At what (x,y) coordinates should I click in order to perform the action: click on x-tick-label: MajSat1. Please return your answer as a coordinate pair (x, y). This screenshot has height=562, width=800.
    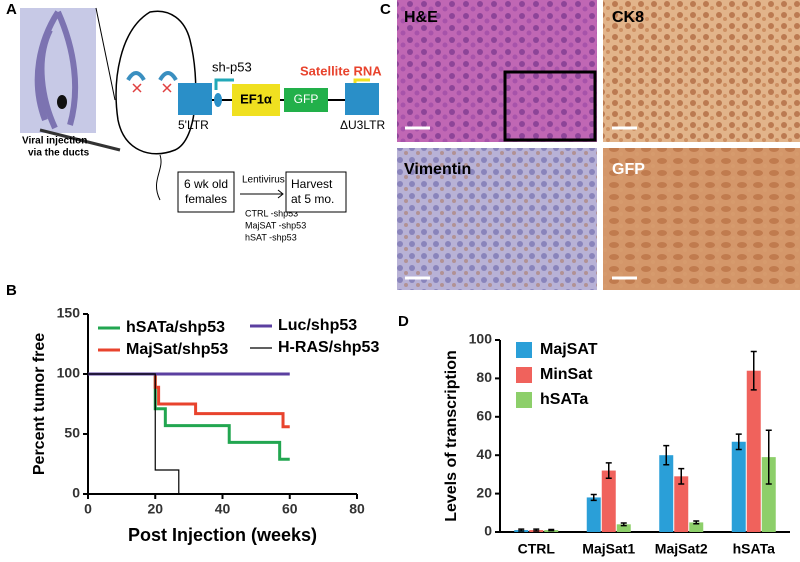
    Looking at the image, I should click on (608, 549).